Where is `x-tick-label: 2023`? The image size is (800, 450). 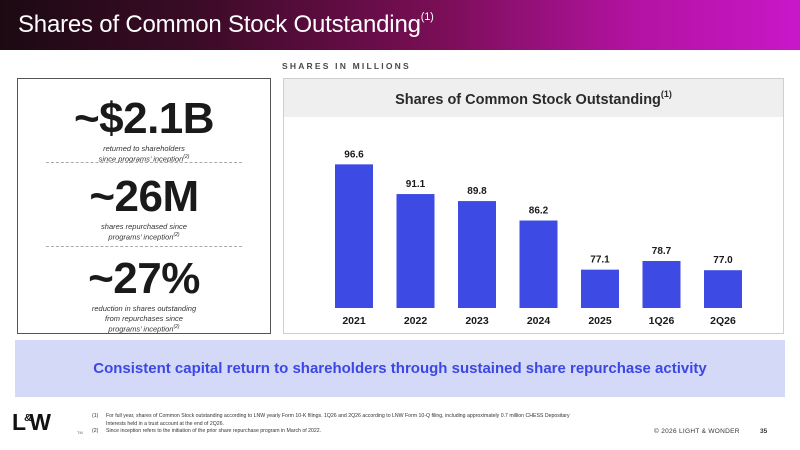
x-tick-label: 2023 is located at coordinates (477, 321).